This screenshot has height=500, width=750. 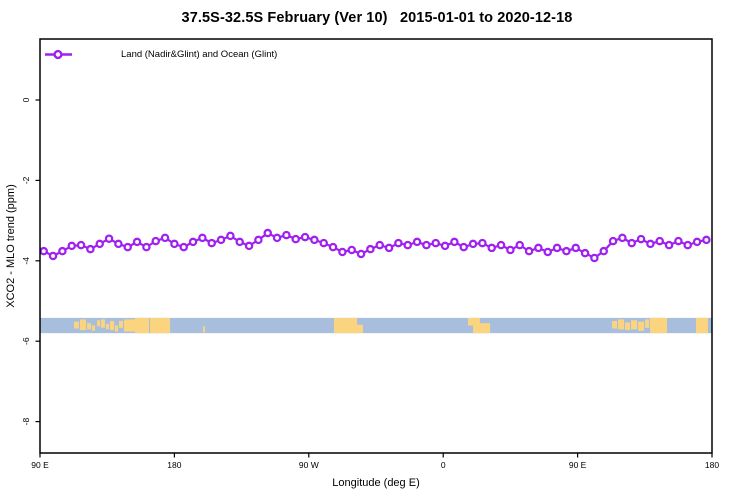 What do you see at coordinates (309, 465) in the screenshot?
I see `x-tick-label: 90 W` at bounding box center [309, 465].